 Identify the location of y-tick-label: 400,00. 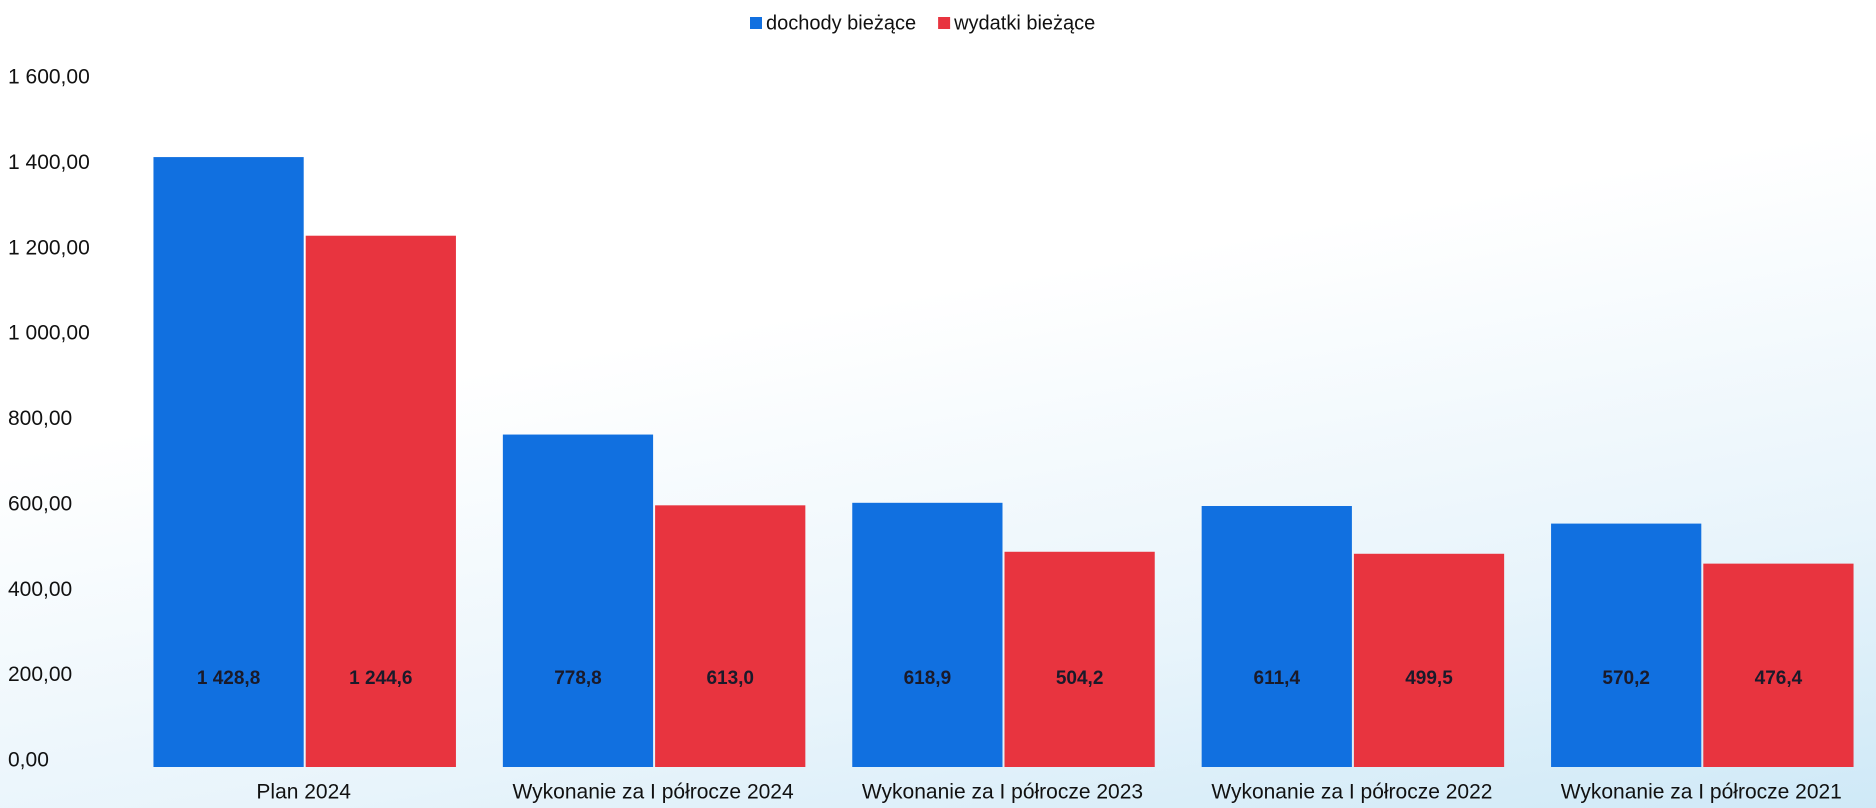
(40, 589).